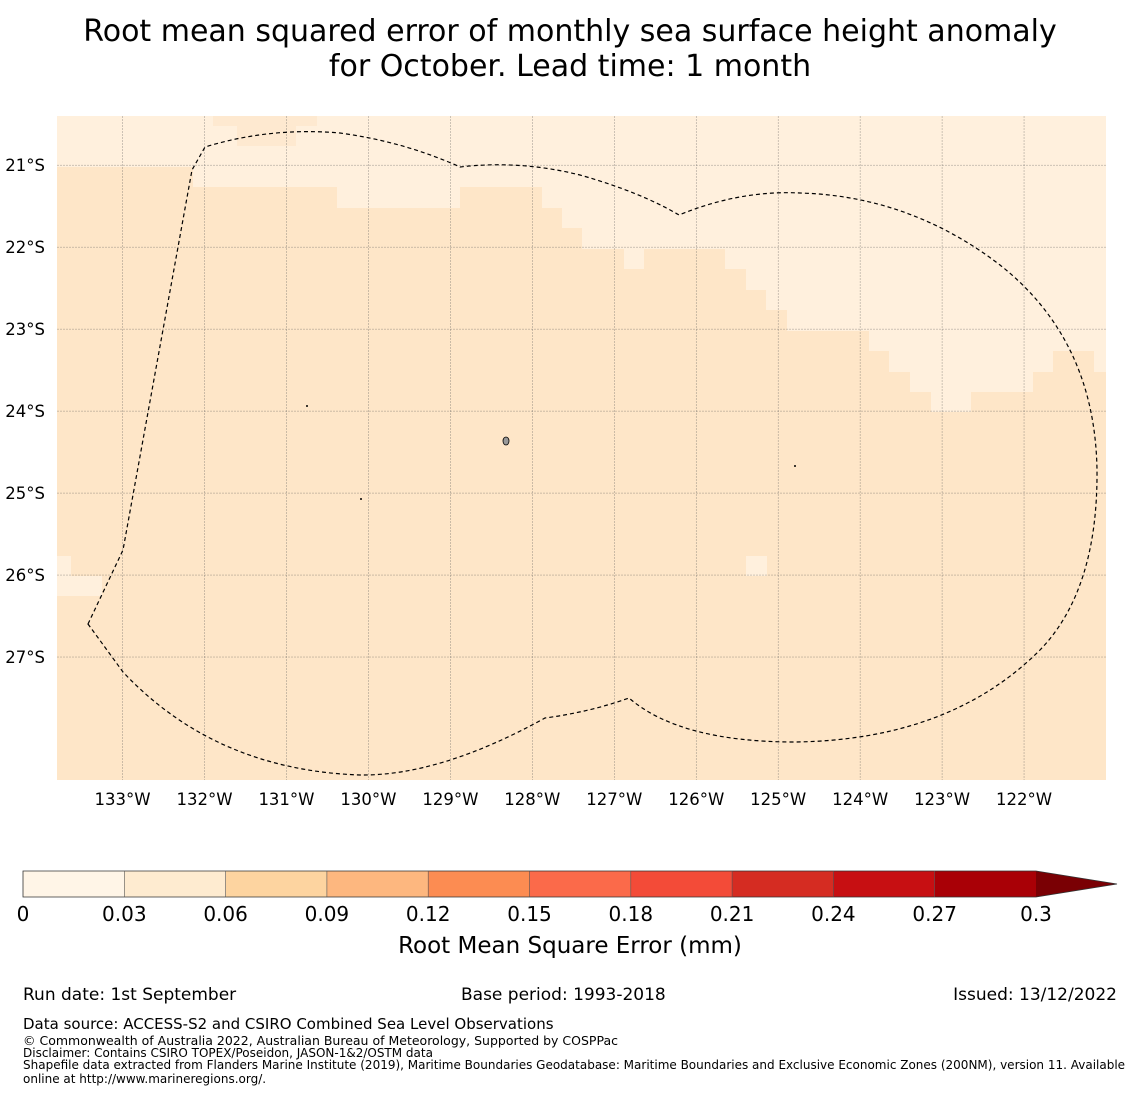 The image size is (1140, 1095). Describe the element at coordinates (204, 799) in the screenshot. I see `longitude-tick-label: 132°W` at that location.